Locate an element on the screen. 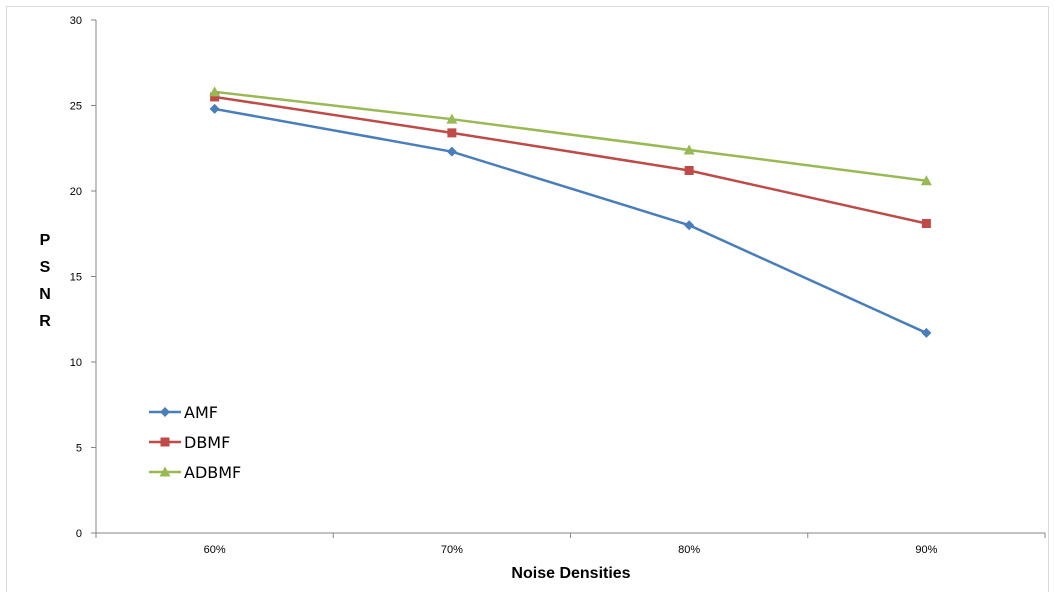 The image size is (1055, 592). series-line-dbmf is located at coordinates (570, 160).